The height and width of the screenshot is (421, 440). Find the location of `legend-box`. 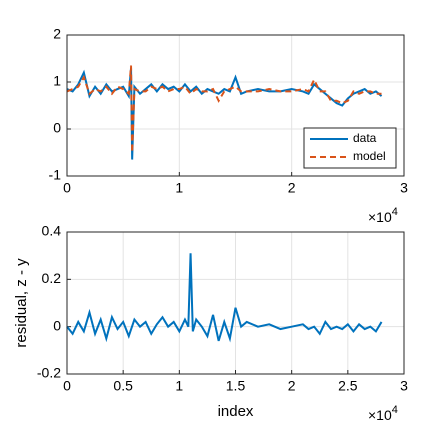

legend-box is located at coordinates (350, 148).